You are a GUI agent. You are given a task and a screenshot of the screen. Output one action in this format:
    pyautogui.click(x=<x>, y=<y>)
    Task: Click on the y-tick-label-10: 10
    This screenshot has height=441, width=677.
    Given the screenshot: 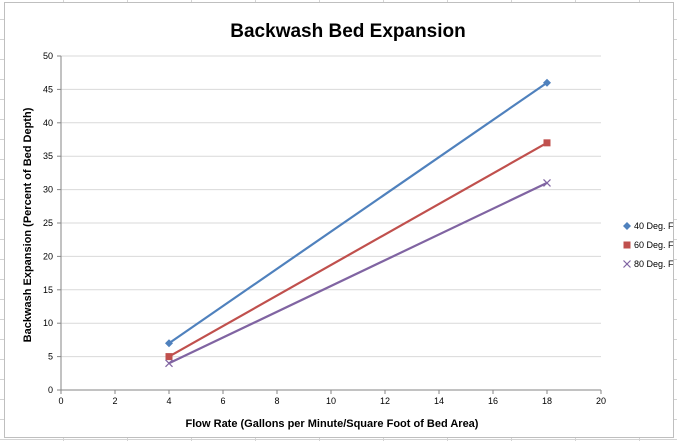 What is the action you would take?
    pyautogui.click(x=48, y=323)
    